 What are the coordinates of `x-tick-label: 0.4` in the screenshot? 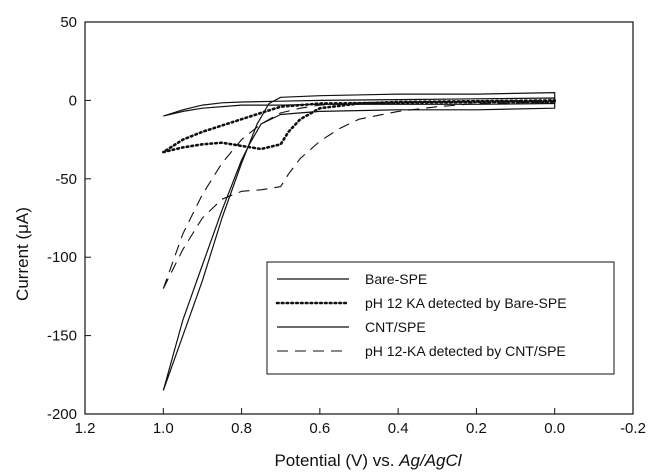 It's located at (398, 428).